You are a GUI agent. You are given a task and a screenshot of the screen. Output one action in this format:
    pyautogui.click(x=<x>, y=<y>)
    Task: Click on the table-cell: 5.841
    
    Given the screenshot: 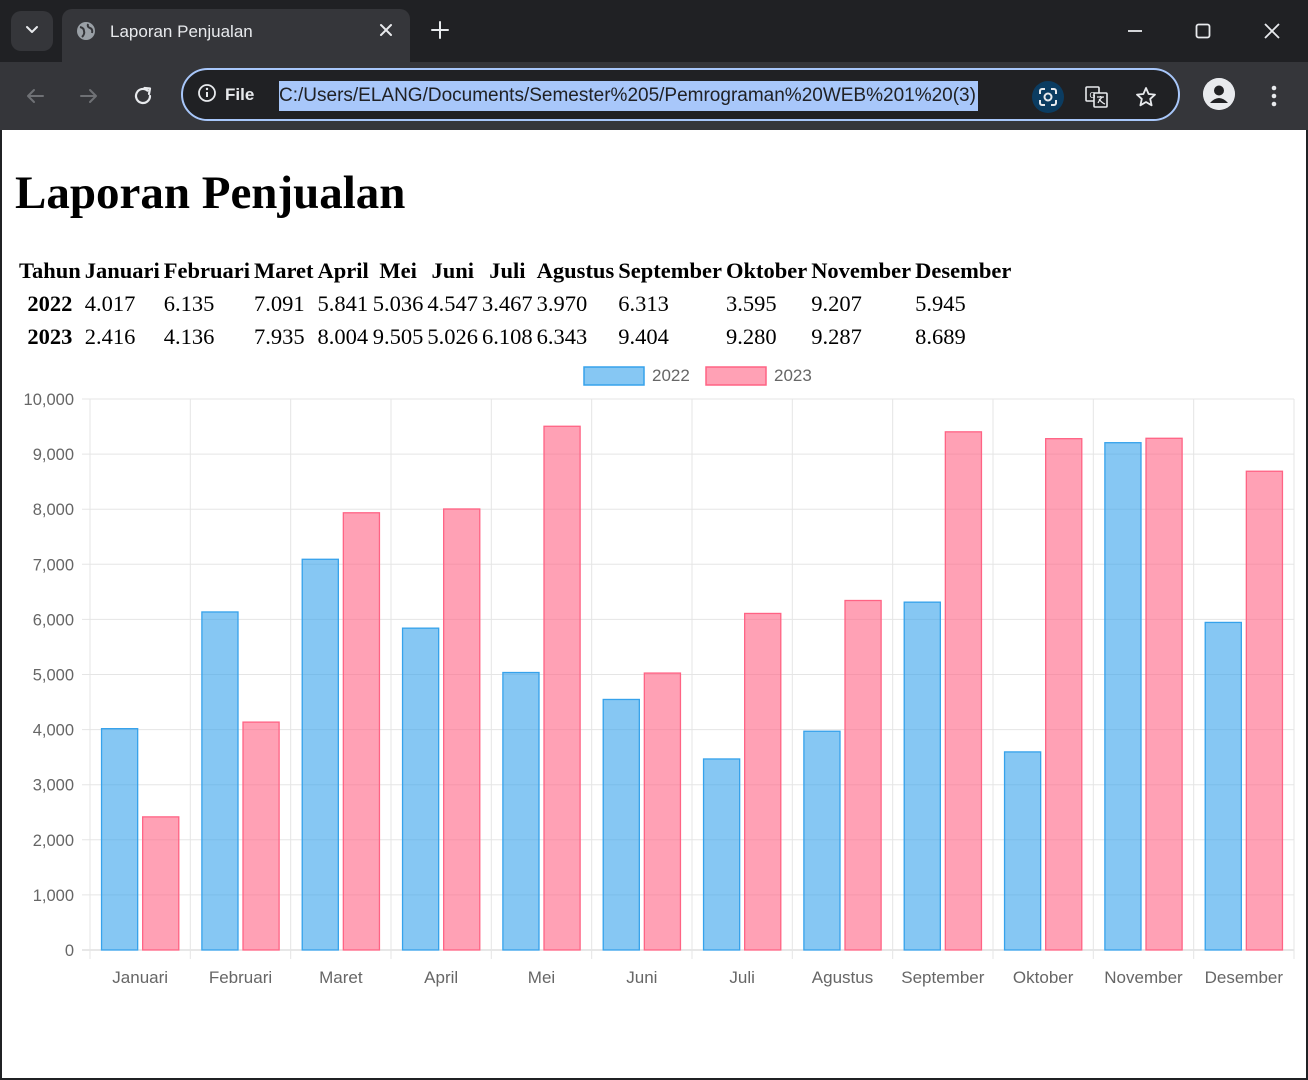 What is the action you would take?
    pyautogui.click(x=343, y=303)
    